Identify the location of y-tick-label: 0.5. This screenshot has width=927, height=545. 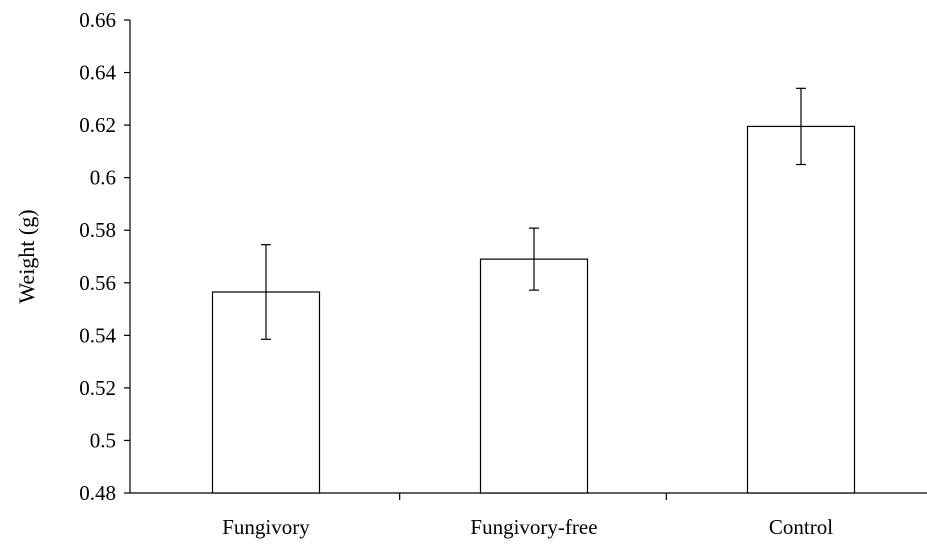
(103, 440).